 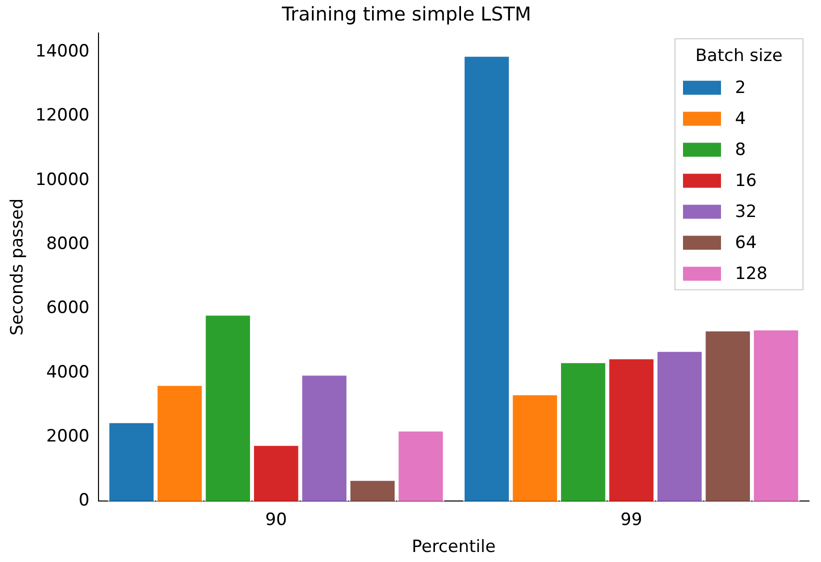 I want to click on y-tick-label: 2000, so click(x=68, y=436).